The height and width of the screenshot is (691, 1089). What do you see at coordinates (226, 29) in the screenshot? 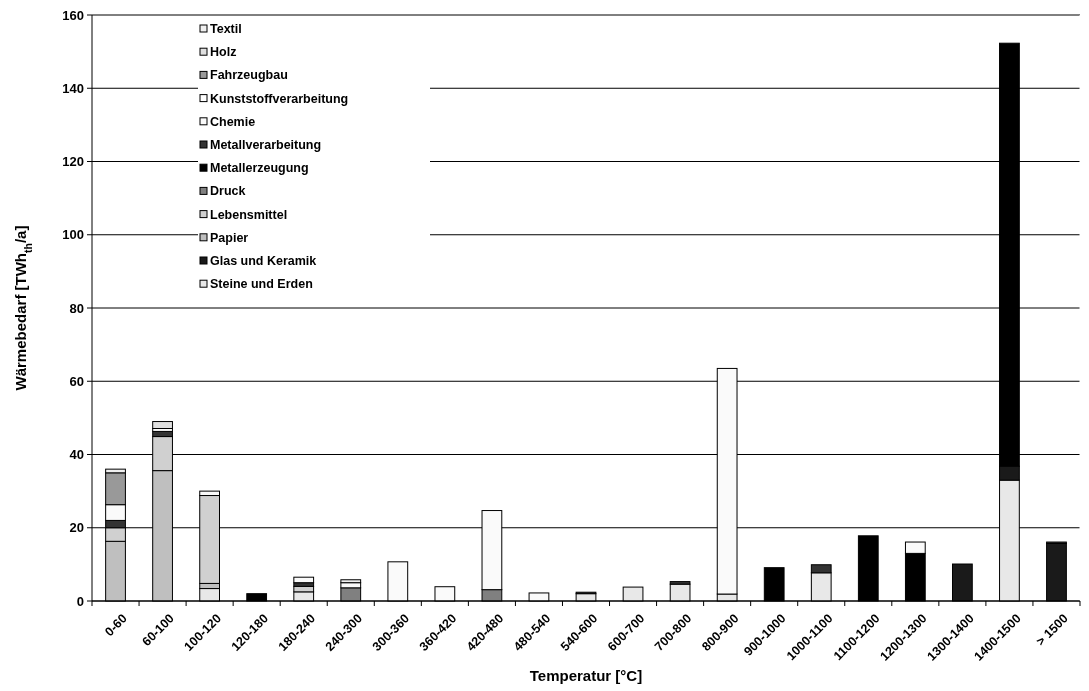
I see `legend-label: Textil` at bounding box center [226, 29].